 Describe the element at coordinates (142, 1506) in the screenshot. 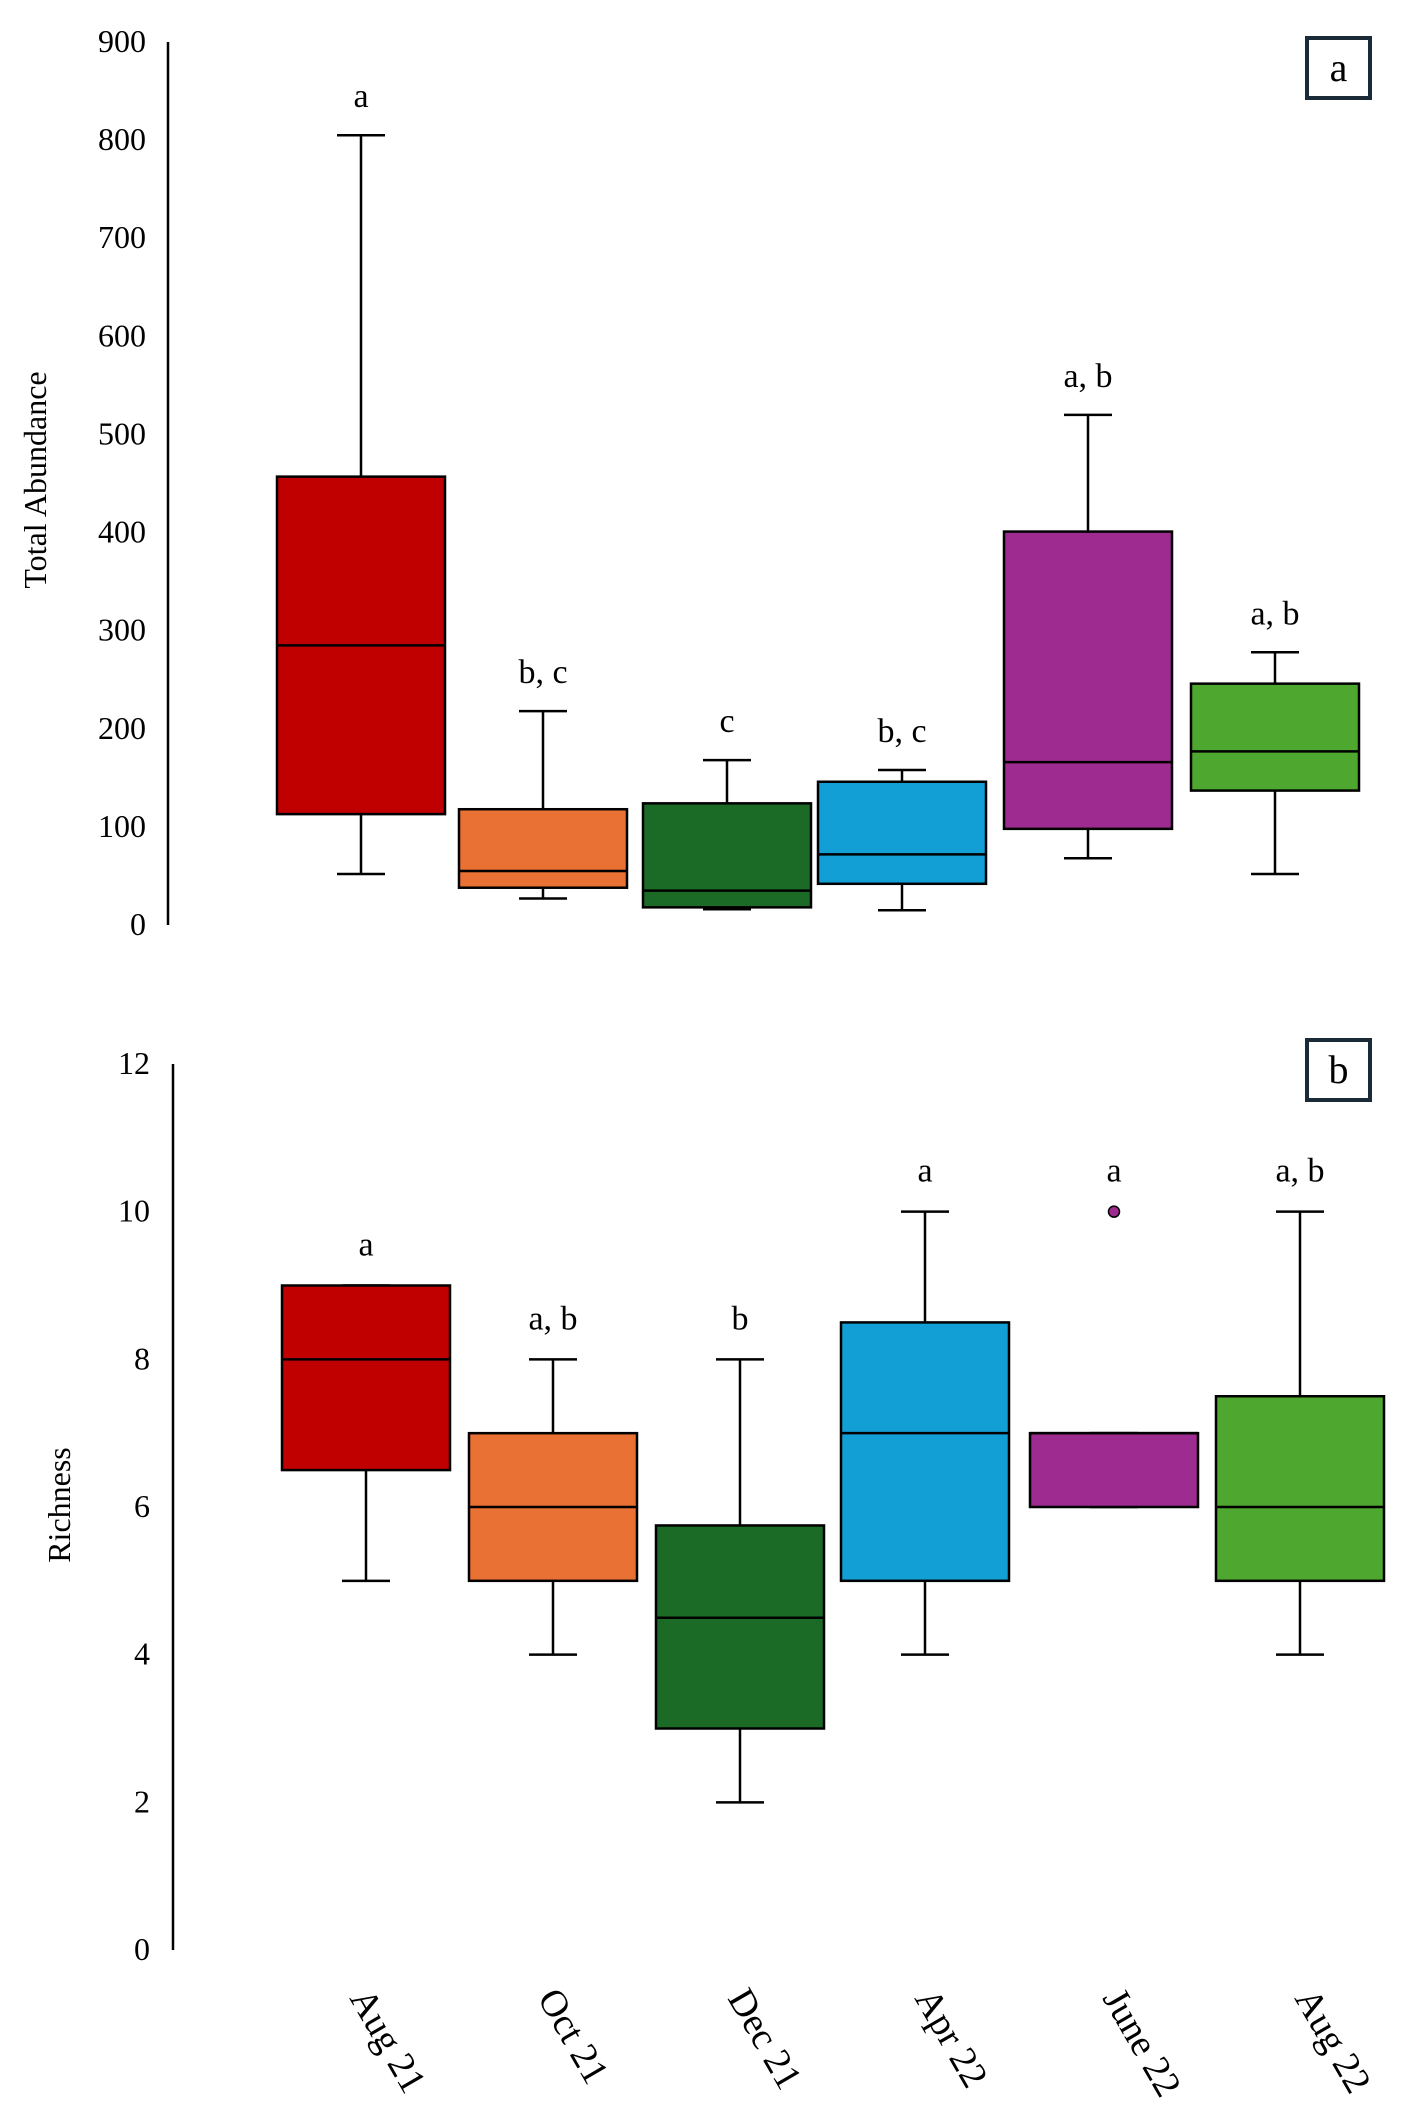

I see `y-tick-label-6: 6` at that location.